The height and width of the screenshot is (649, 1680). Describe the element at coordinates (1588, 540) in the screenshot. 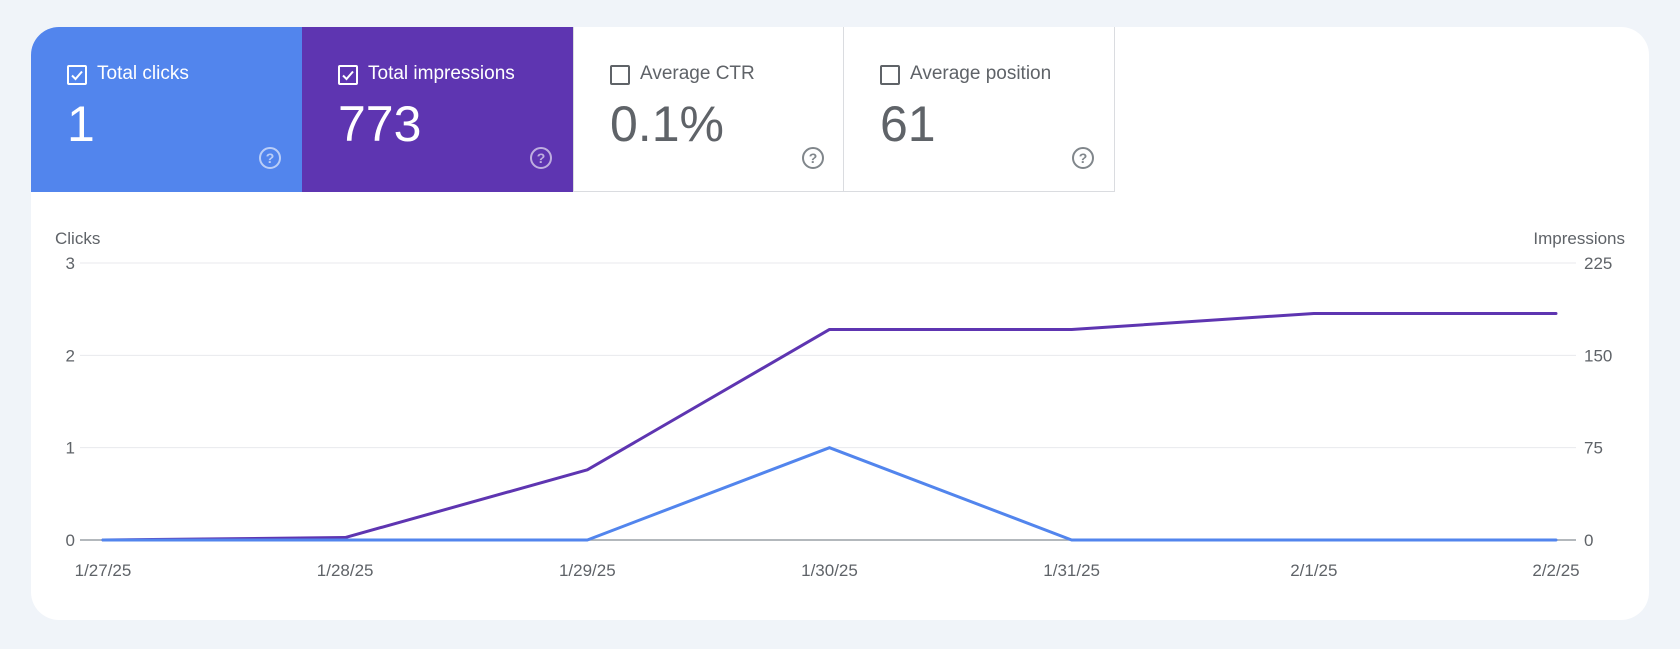

I see `right-axis-tick-label: 0` at that location.